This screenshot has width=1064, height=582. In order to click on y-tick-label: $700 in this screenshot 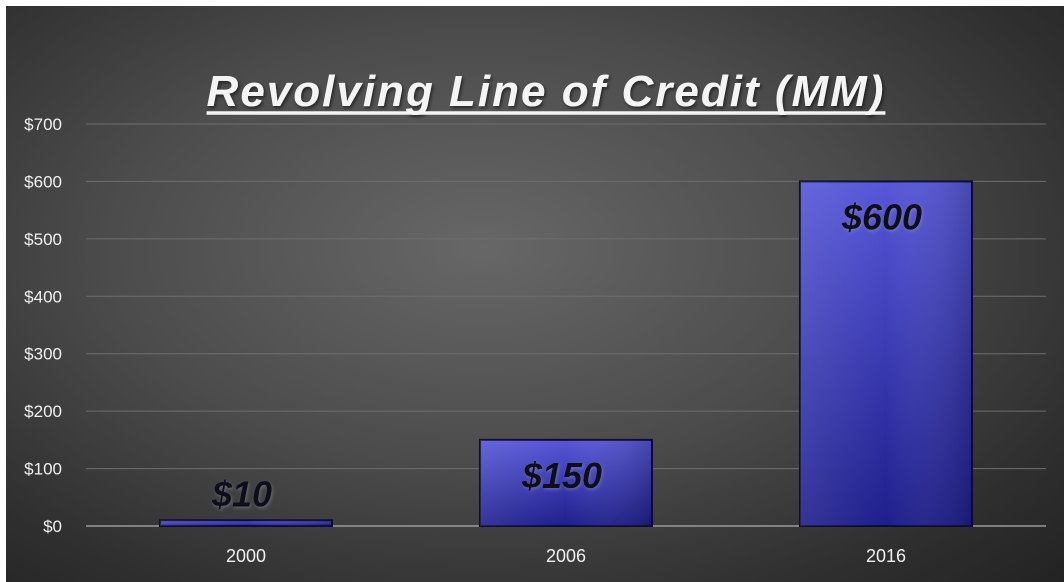, I will do `click(43, 124)`.